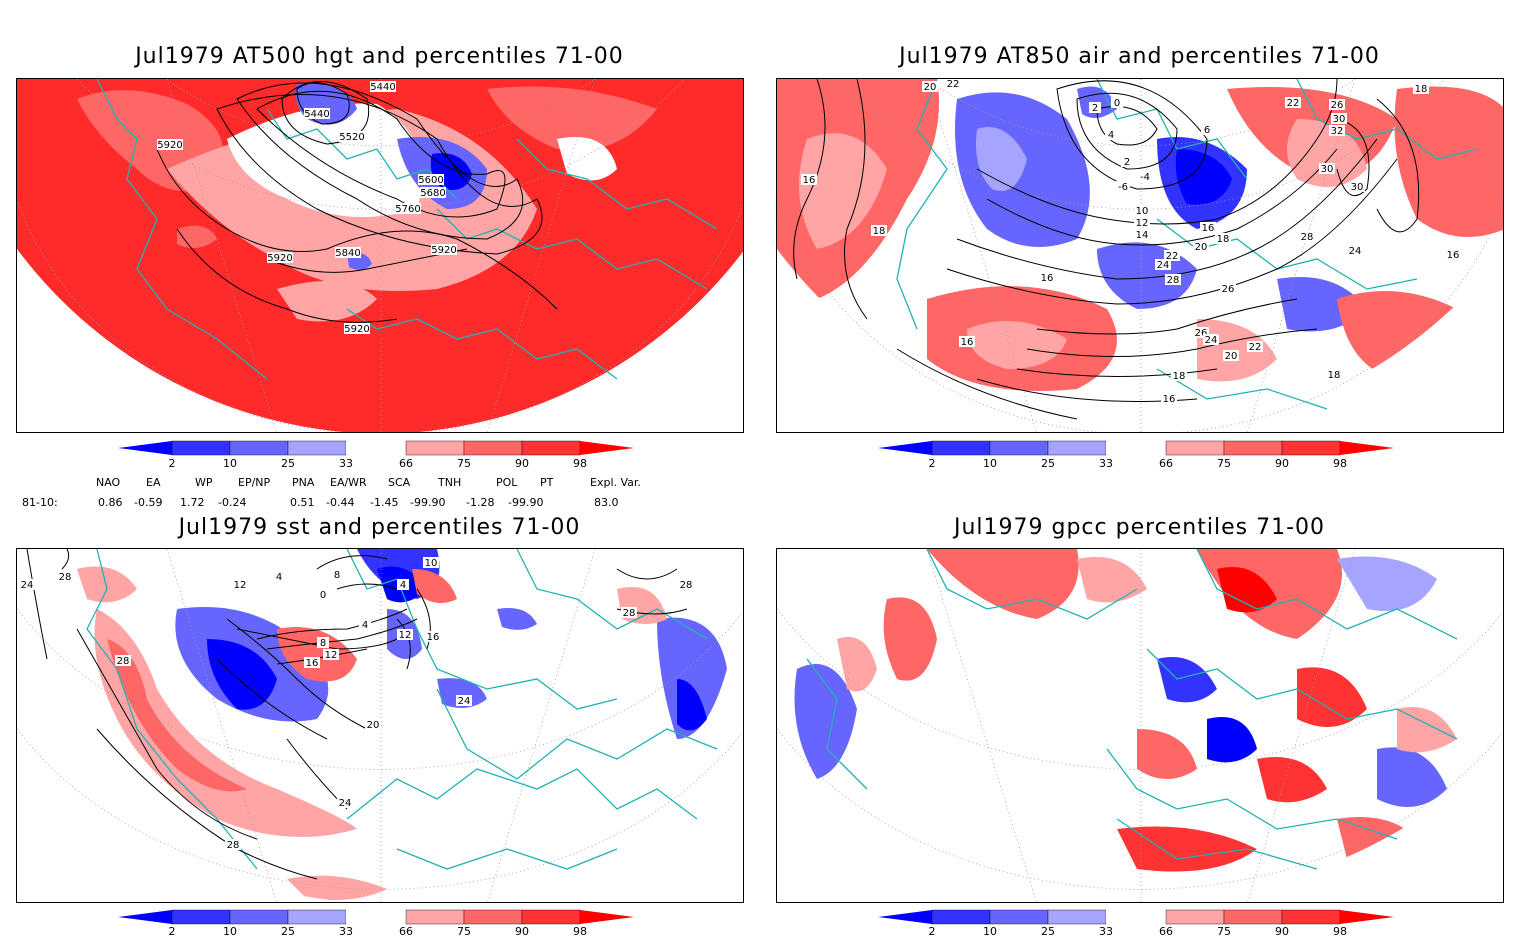 The height and width of the screenshot is (940, 1520). Describe the element at coordinates (428, 502) in the screenshot. I see `index-value-tnh: -99.90` at that location.